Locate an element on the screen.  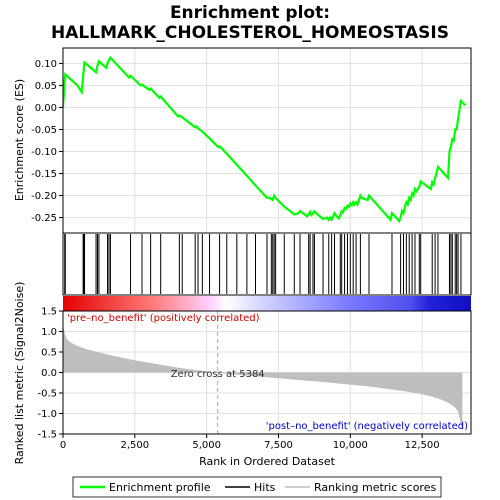
x-tick-label: 5,000 is located at coordinates (206, 445).